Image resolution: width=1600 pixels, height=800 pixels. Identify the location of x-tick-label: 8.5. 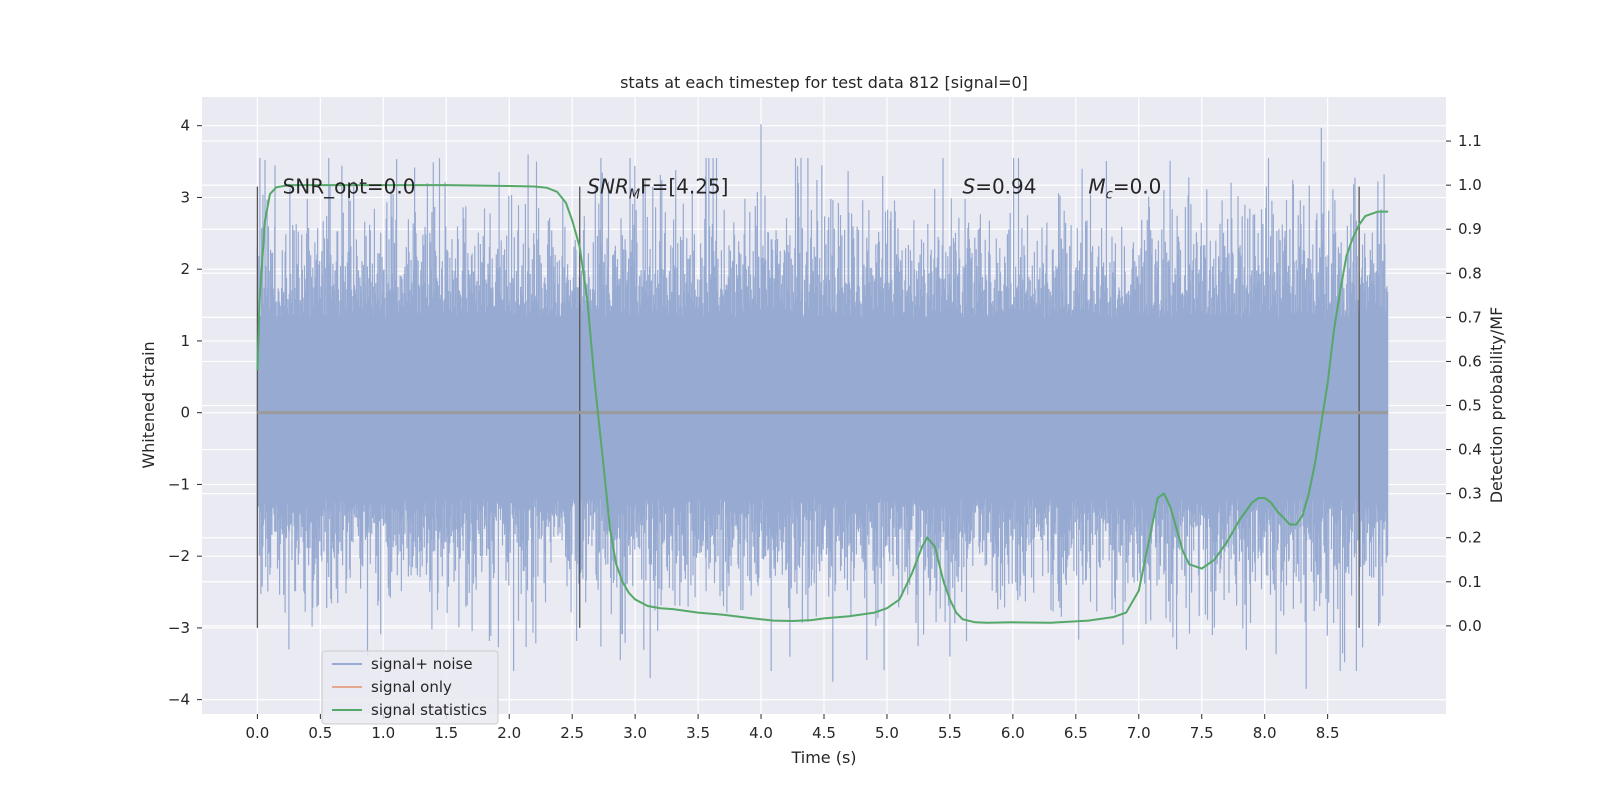
(1328, 733).